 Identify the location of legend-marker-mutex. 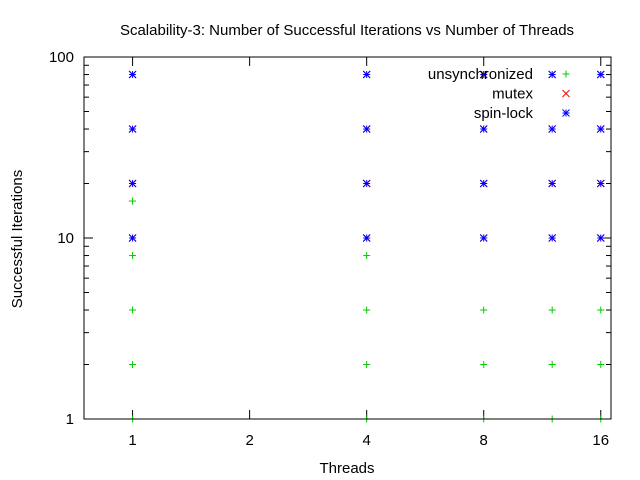
(566, 93).